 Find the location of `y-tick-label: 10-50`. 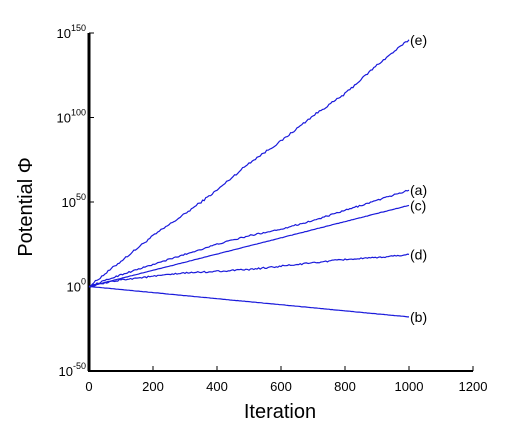

y-tick-label: 10-50 is located at coordinates (72, 370).